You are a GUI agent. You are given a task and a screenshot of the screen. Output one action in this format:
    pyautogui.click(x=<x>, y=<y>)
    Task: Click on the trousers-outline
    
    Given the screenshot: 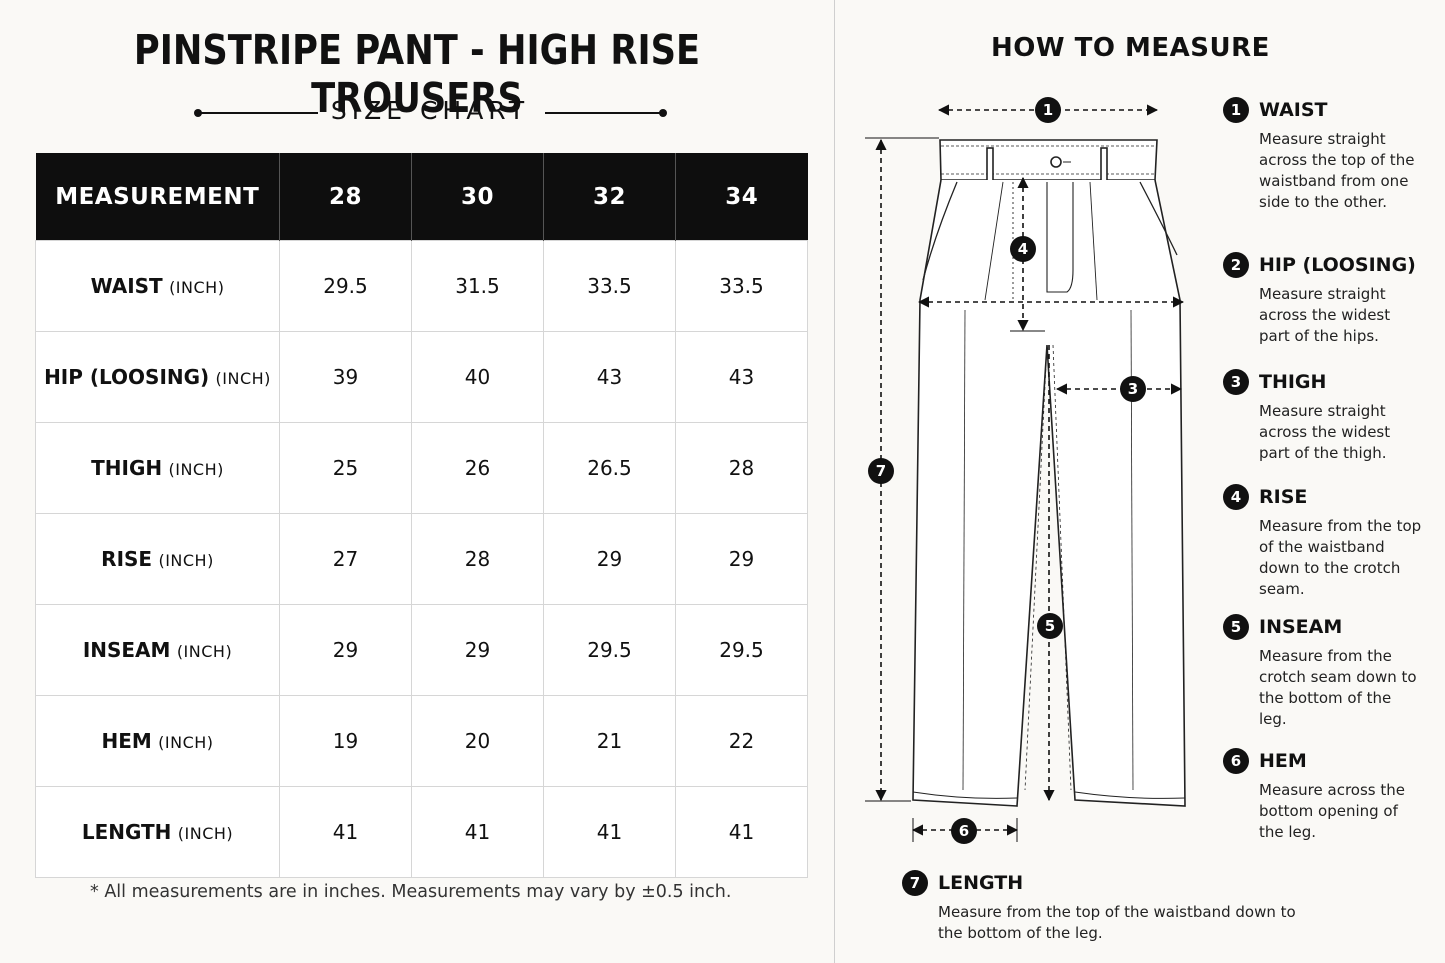 What is the action you would take?
    pyautogui.click(x=1049, y=473)
    